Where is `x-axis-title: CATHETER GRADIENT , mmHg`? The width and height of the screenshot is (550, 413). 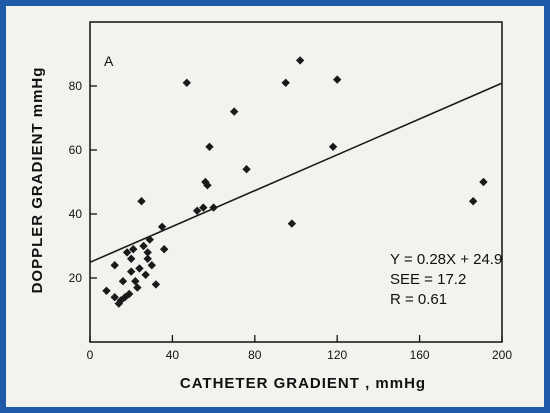
x-axis-title: CATHETER GRADIENT , mmHg is located at coordinates (303, 383).